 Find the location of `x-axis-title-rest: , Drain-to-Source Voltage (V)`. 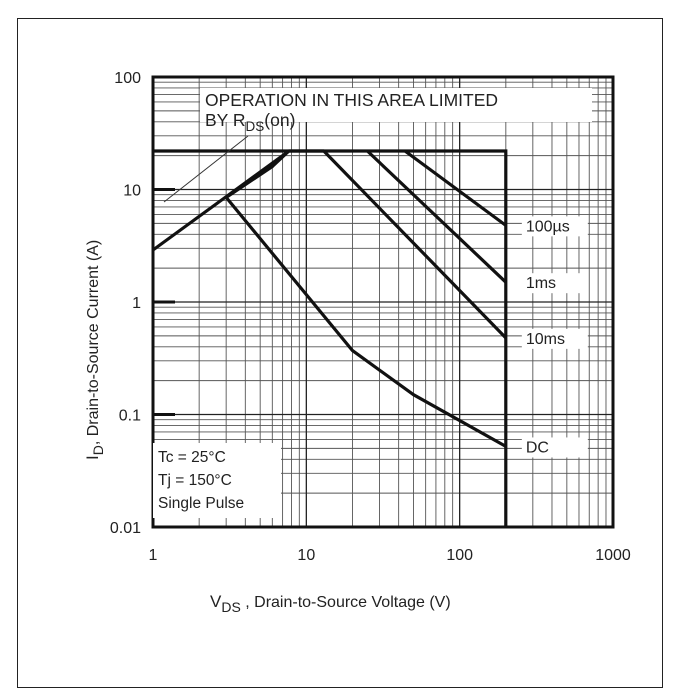

x-axis-title-rest: , Drain-to-Source Voltage (V) is located at coordinates (346, 602).